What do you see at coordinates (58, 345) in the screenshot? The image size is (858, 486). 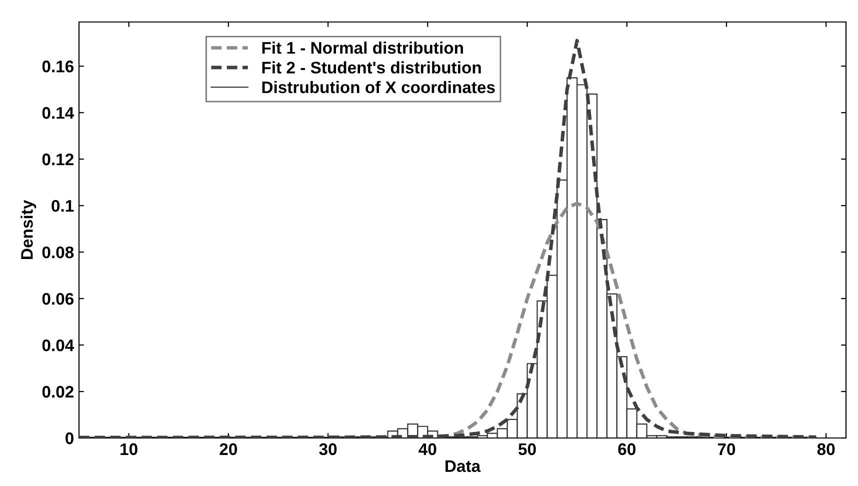 I see `y-tick-label: 0.04` at bounding box center [58, 345].